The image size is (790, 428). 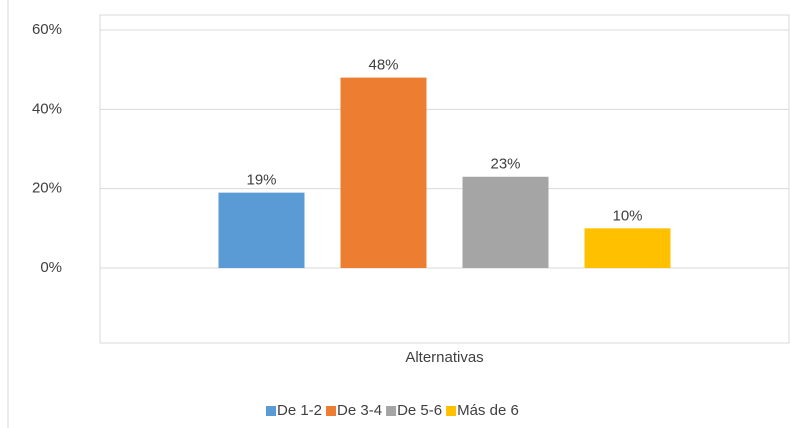 I want to click on data-label: 48%, so click(x=383, y=65).